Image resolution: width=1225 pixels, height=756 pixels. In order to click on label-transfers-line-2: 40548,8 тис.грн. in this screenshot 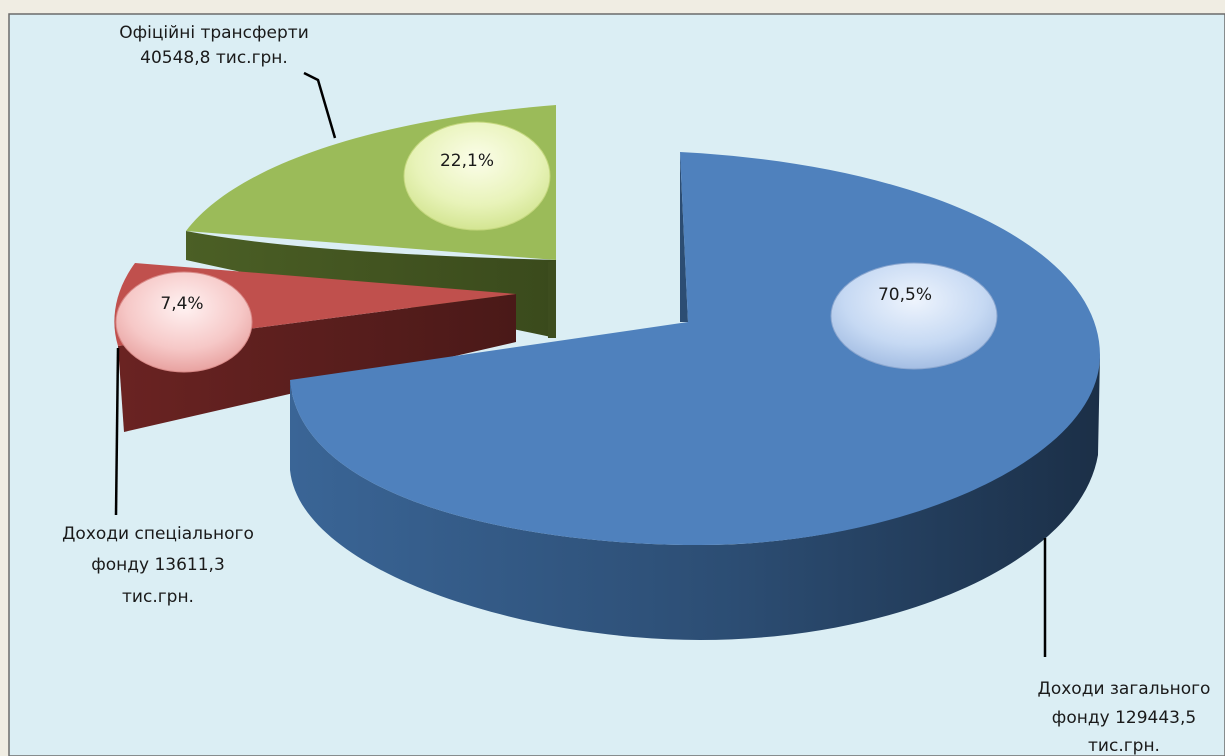, I will do `click(214, 58)`.